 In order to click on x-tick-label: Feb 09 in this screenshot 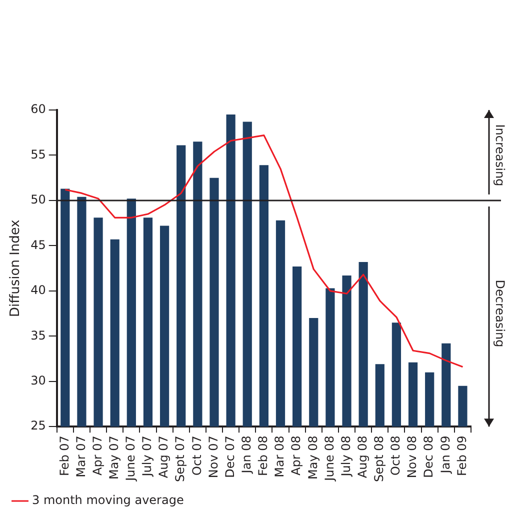, I will do `click(461, 456)`.